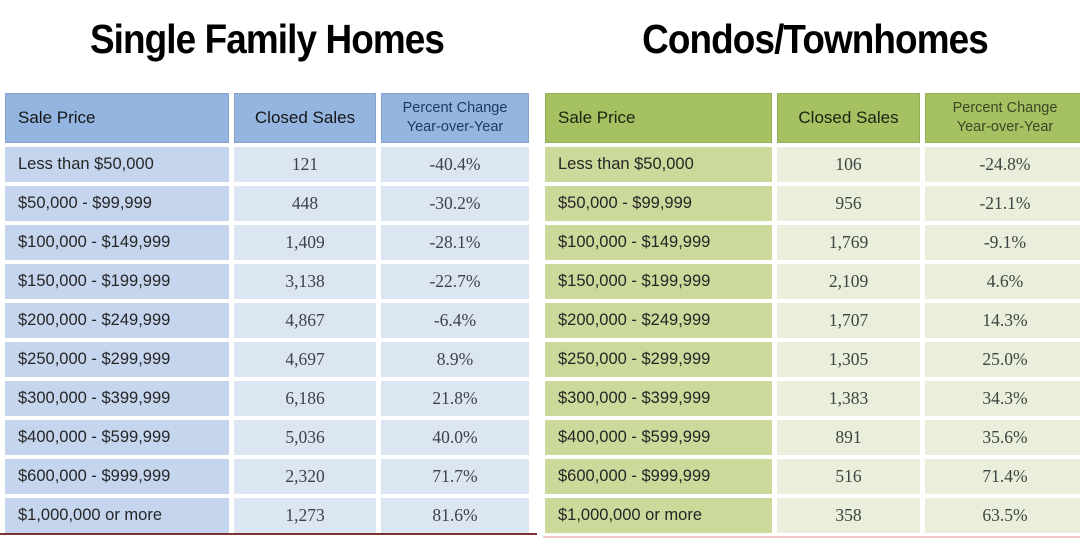  What do you see at coordinates (455, 359) in the screenshot?
I see `percent-change-cell: 8.9%` at bounding box center [455, 359].